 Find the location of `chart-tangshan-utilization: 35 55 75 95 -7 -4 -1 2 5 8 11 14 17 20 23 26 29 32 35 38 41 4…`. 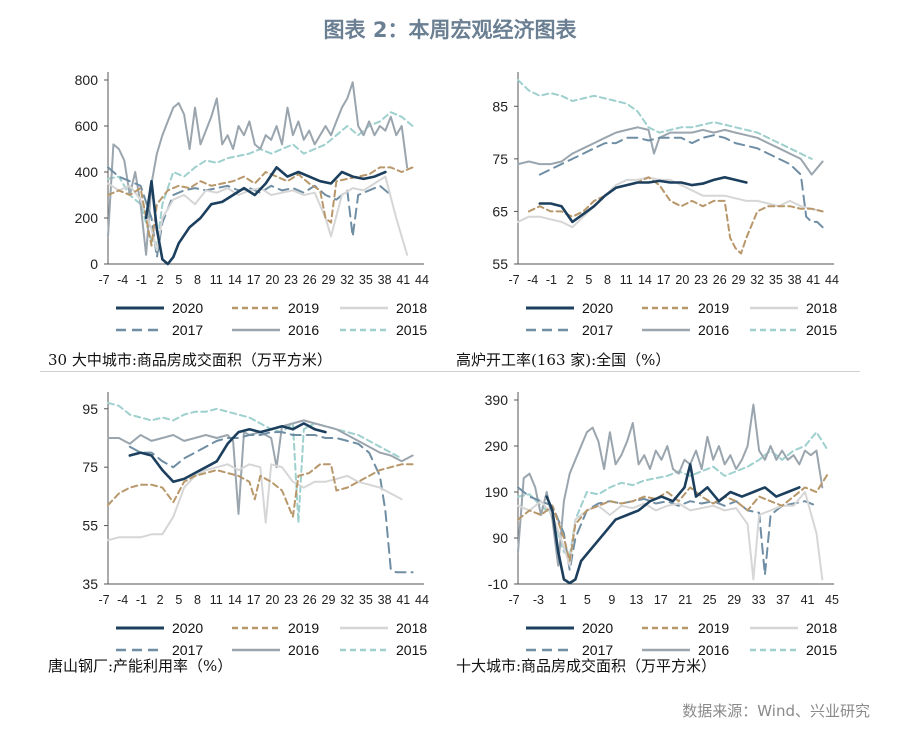

chart-tangshan-utilization: 35 55 75 95 -7 -4 -1 2 5 8 11 14 17 20 23 26 29 32 35 38 41 4… is located at coordinates (255, 525).